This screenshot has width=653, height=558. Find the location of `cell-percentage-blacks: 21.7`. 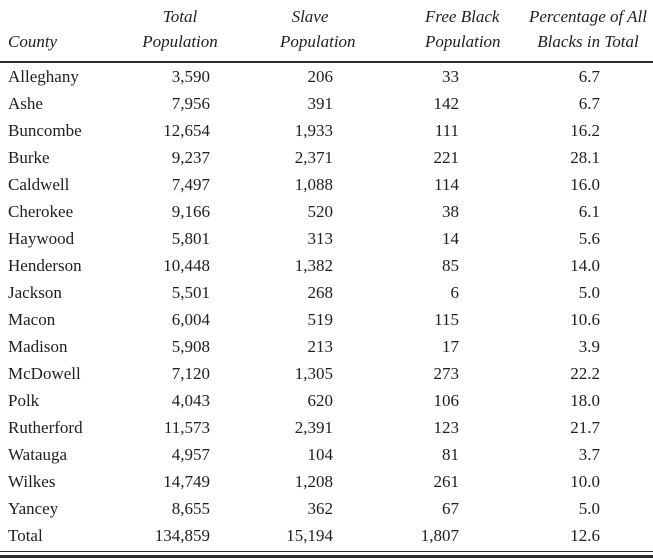

cell-percentage-blacks: 21.7 is located at coordinates (585, 427).